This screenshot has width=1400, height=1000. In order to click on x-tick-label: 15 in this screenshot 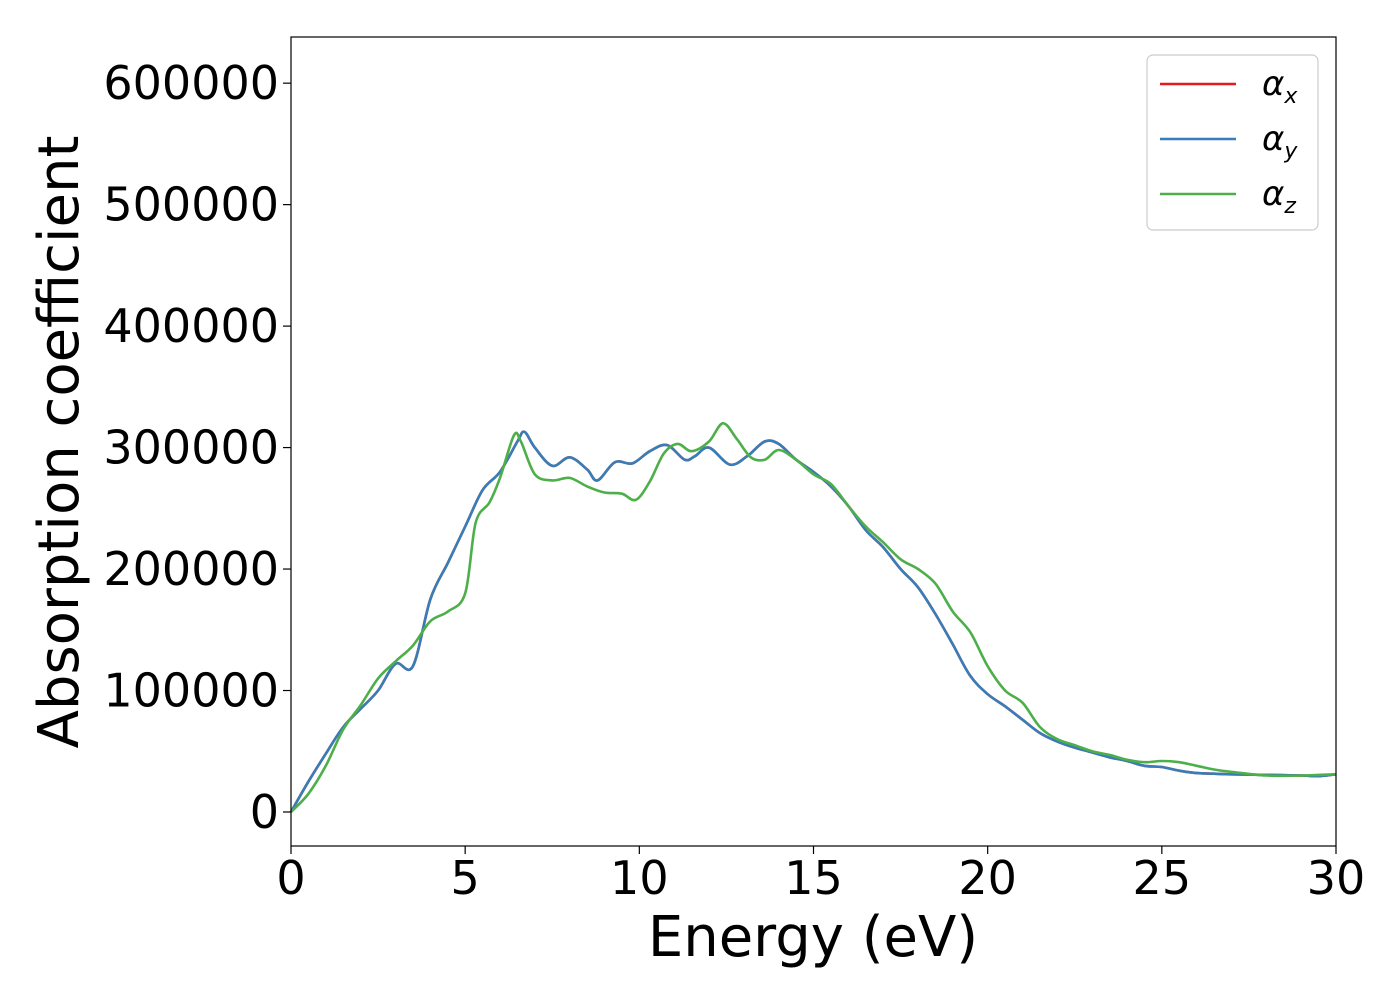, I will do `click(813, 878)`.